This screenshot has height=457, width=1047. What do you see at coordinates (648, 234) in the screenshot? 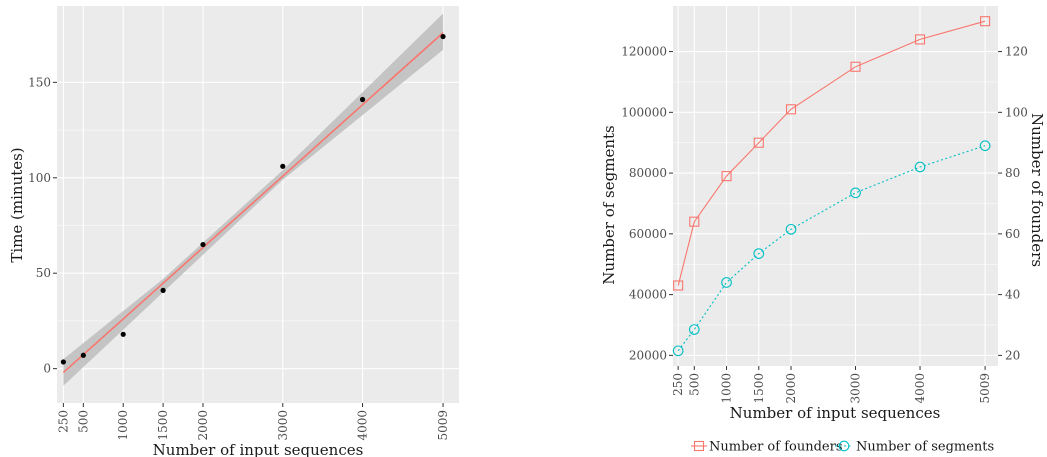
I see `right-y-tick-label: 60000` at bounding box center [648, 234].